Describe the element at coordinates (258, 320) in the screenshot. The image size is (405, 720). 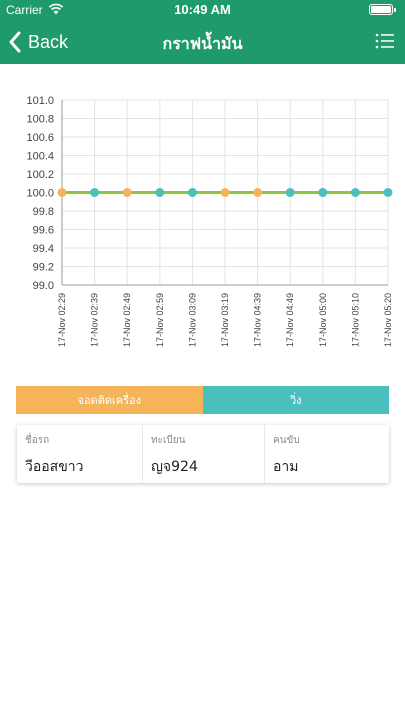
I see `x-tick-label: 17-Nov 04:39` at that location.